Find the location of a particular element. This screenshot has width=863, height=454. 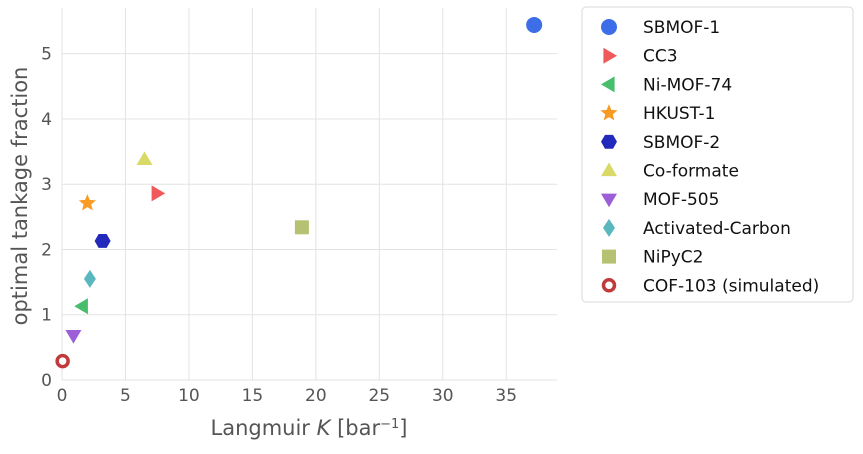

x-tick-label: 10 is located at coordinates (189, 396).